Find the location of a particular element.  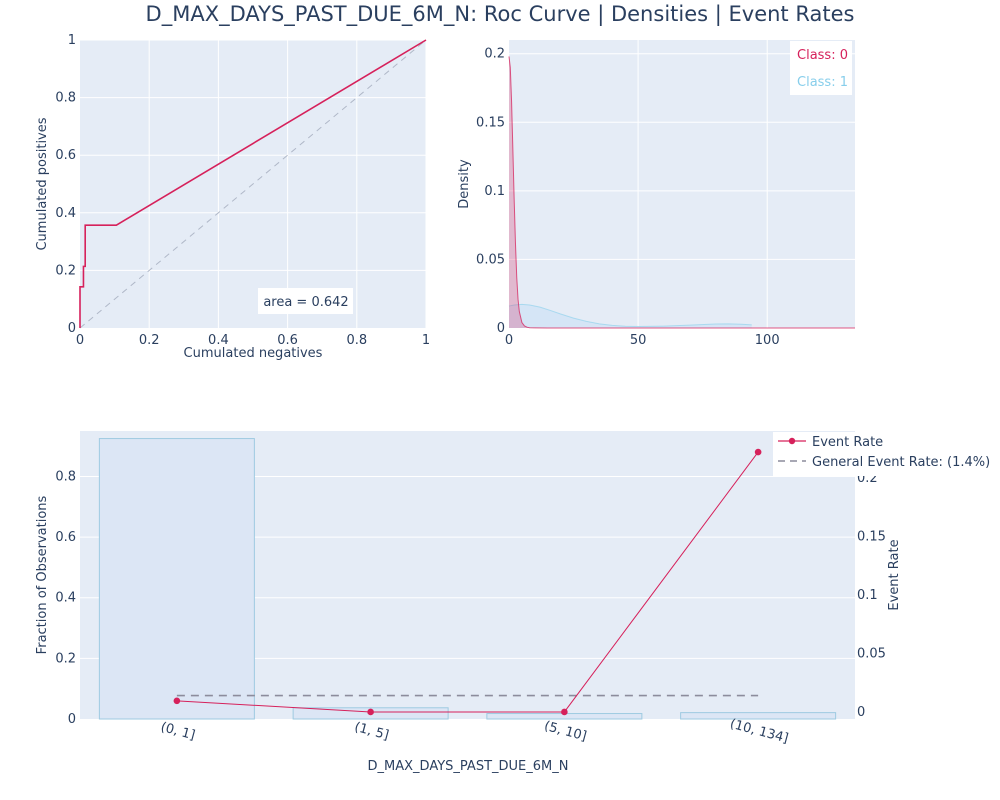

roc-x-tick-label: 0 is located at coordinates (80, 340).